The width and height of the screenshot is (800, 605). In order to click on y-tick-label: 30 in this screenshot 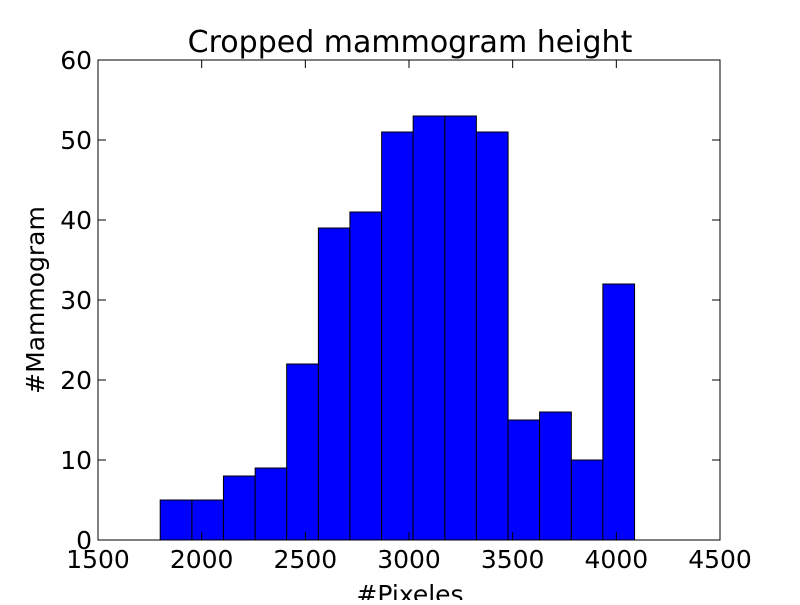, I will do `click(76, 300)`.